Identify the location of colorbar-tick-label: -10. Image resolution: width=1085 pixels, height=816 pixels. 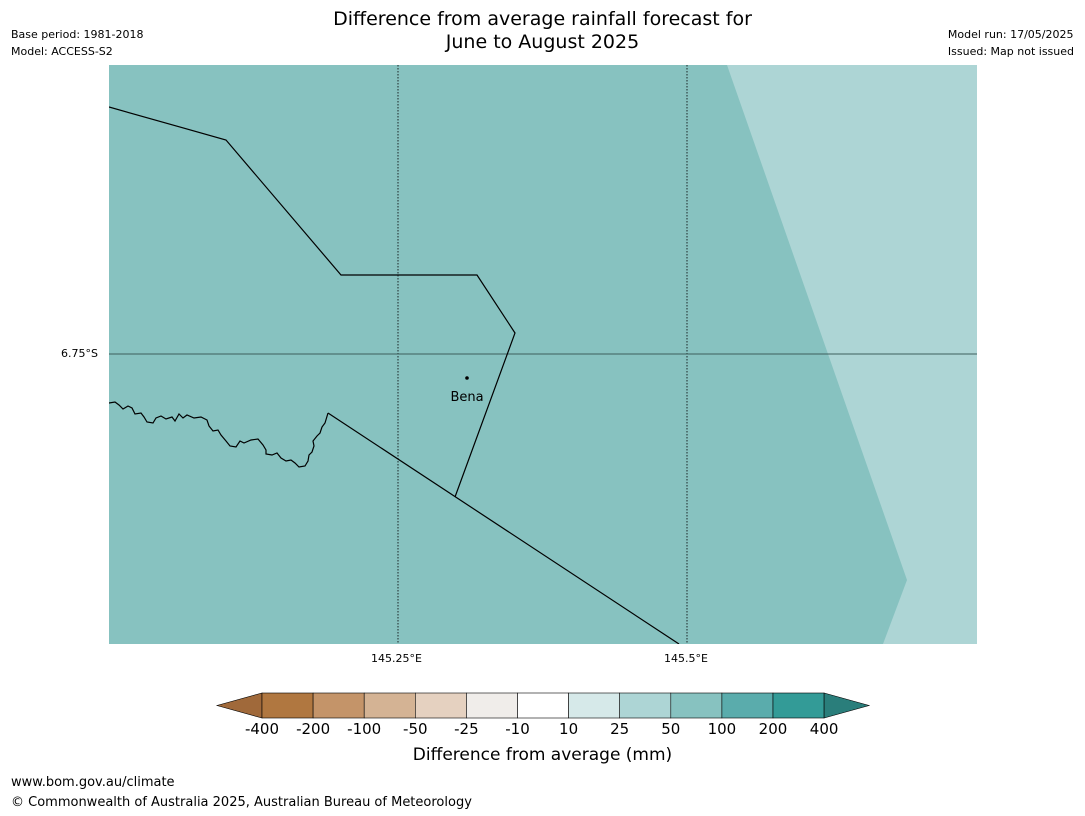
(517, 729).